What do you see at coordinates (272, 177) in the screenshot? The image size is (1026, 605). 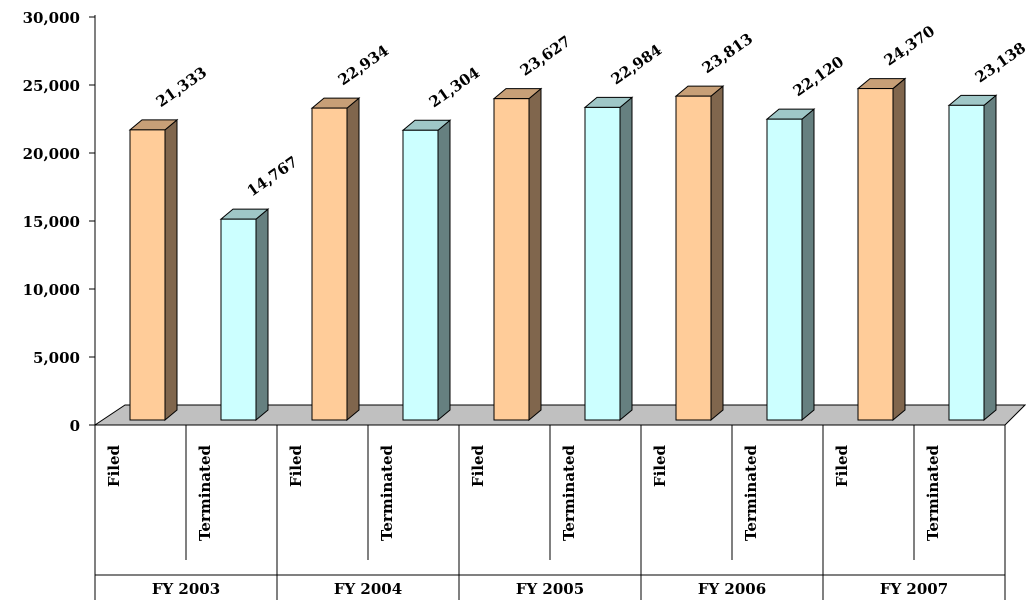 I see `value-label: 14,767` at bounding box center [272, 177].